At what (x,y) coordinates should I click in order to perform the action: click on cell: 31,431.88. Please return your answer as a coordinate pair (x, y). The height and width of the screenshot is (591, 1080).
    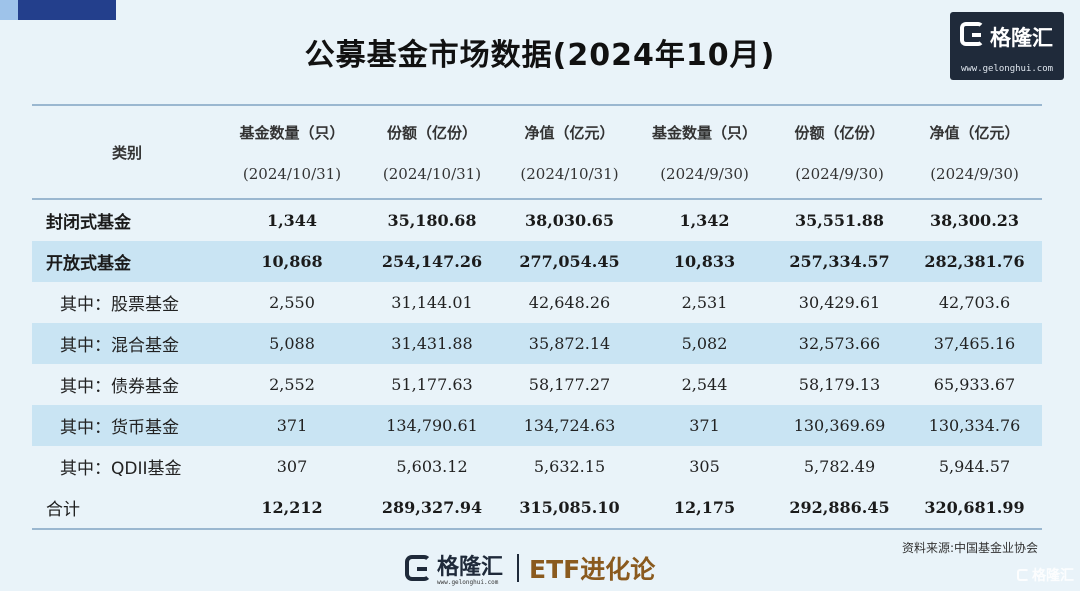
    Looking at the image, I should click on (432, 343).